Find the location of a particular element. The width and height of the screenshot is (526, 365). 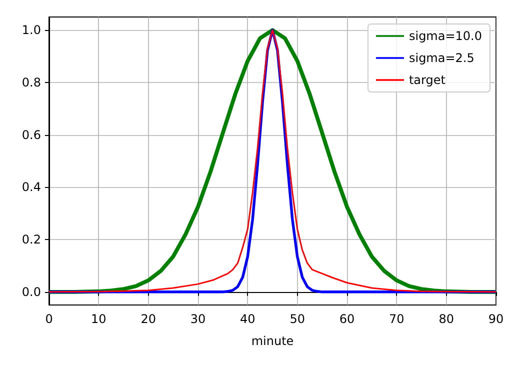

y-tick-label: 0.4 is located at coordinates (31, 187).